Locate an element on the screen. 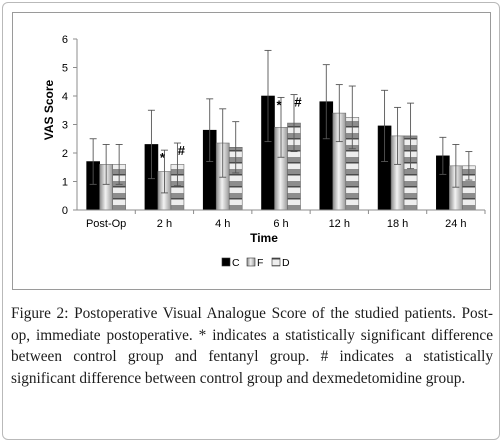 The image size is (504, 444). x-tick-label: 6 h is located at coordinates (280, 224).